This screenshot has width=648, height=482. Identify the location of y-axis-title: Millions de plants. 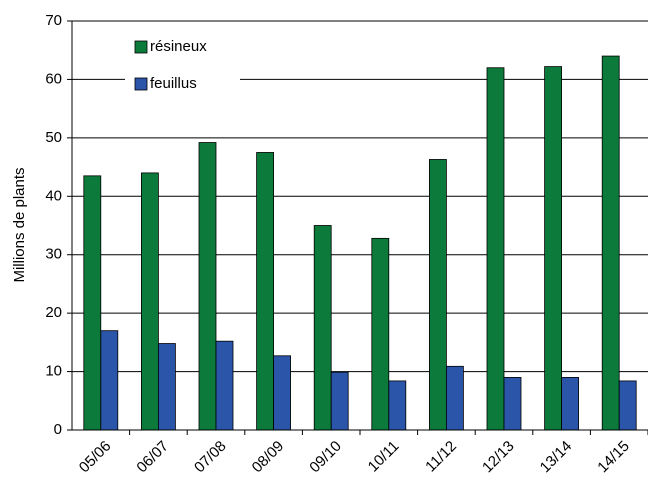
(19, 224).